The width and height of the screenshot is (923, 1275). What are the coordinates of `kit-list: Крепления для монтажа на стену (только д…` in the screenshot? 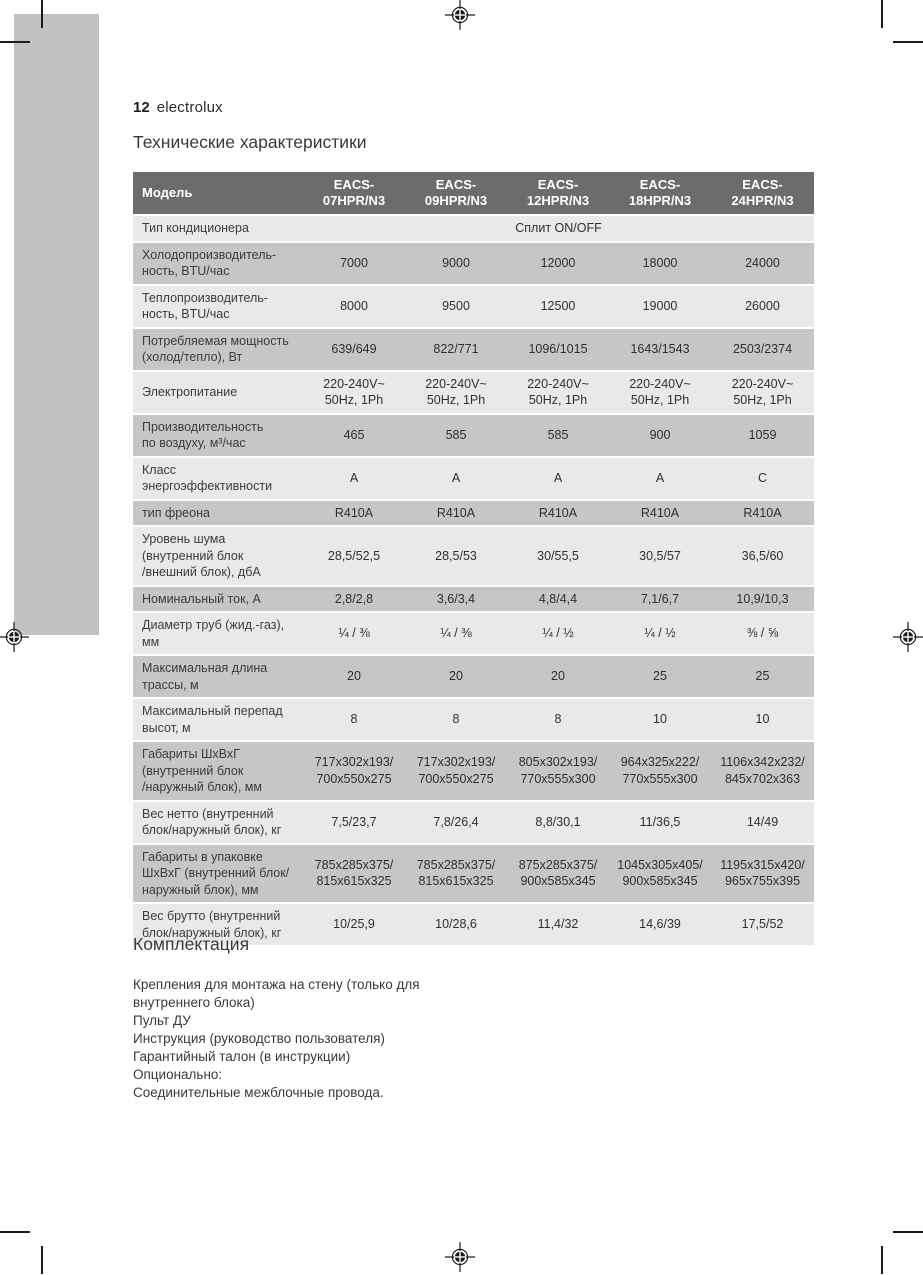 It's located at (276, 1039).